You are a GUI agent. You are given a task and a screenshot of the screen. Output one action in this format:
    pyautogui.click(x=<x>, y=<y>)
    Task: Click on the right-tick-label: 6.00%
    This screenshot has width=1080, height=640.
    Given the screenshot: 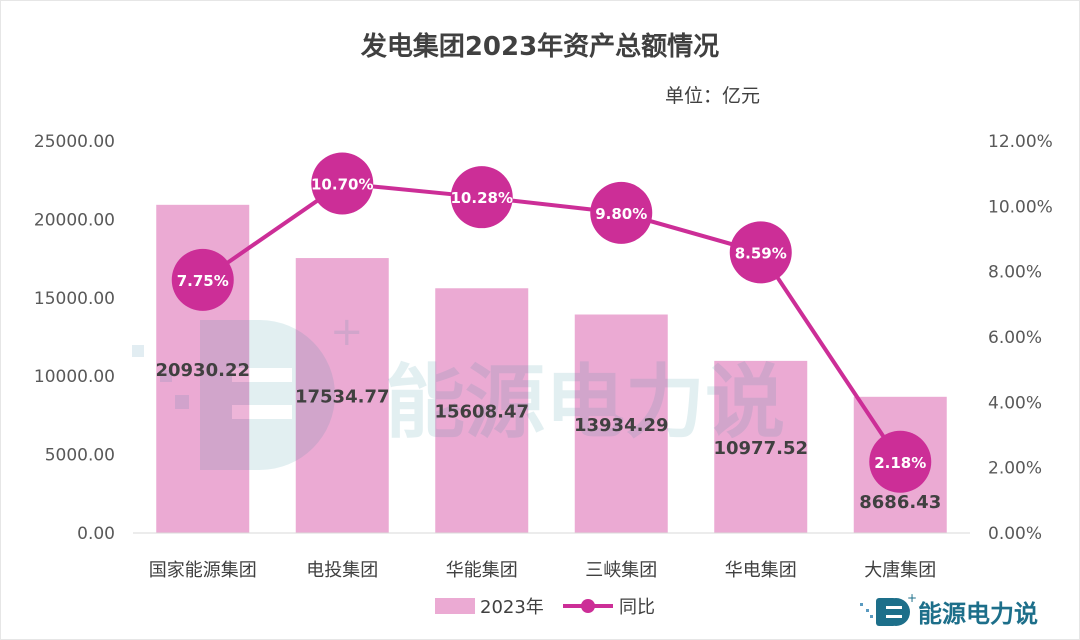 What is the action you would take?
    pyautogui.click(x=1015, y=338)
    